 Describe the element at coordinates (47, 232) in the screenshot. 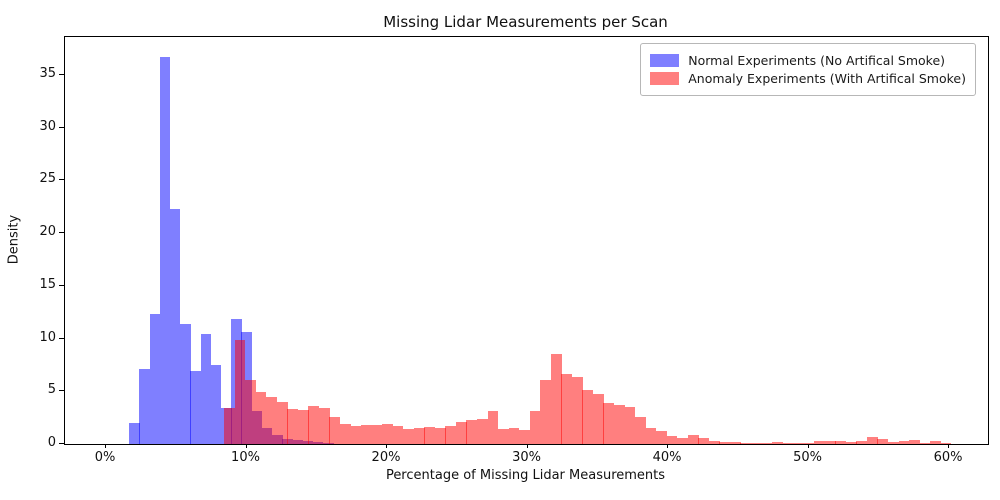

I see `y-tick-label: 20` at that location.